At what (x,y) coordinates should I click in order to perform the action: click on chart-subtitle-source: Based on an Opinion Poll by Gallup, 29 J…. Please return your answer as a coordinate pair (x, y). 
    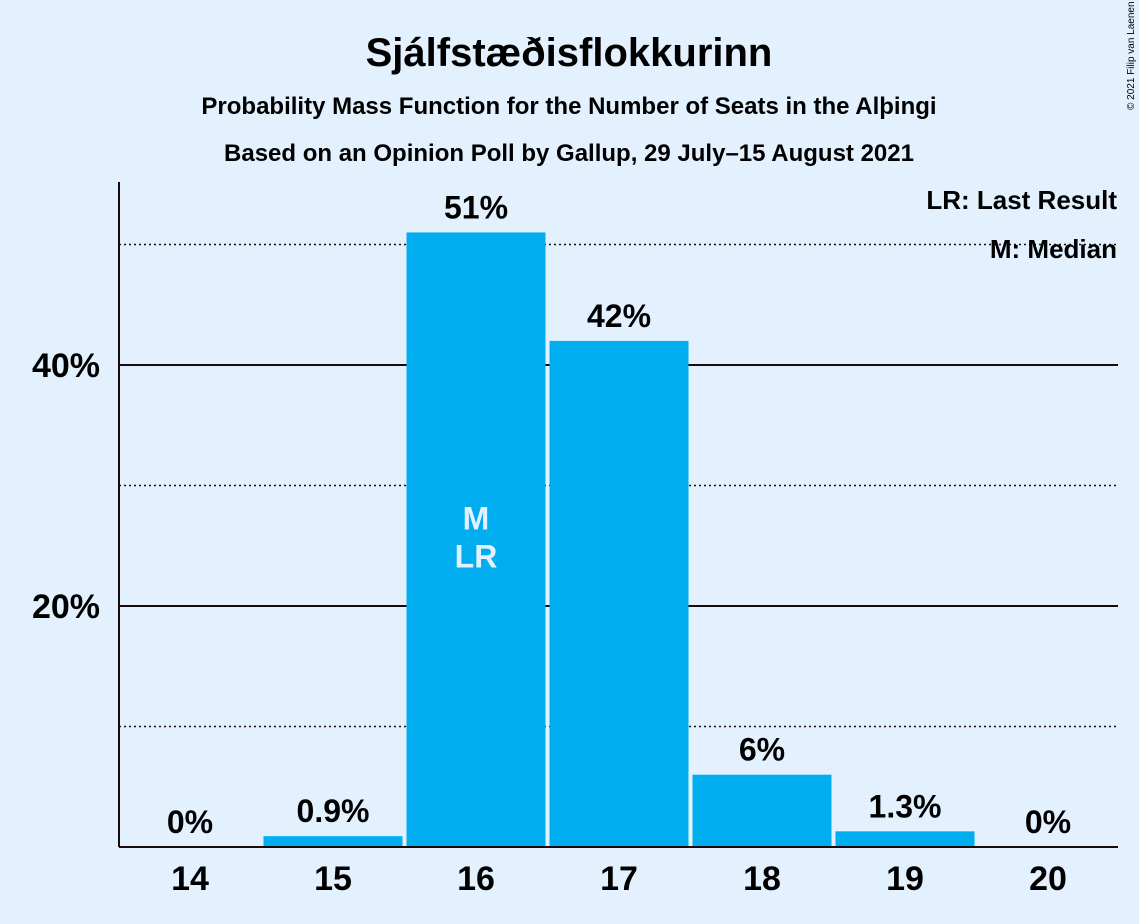
    Looking at the image, I should click on (569, 153).